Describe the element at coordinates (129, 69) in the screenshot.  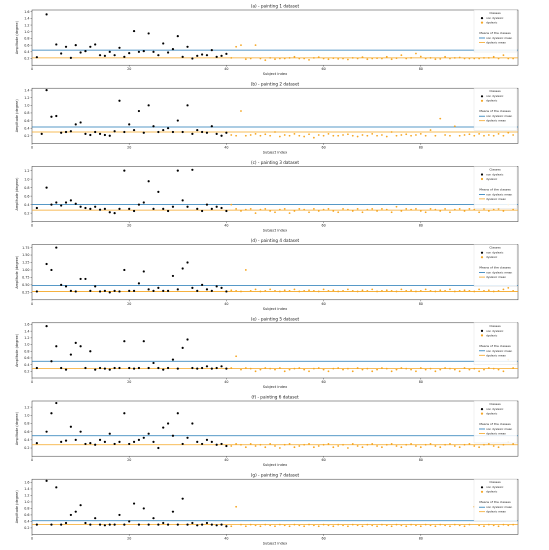
I see `x-tick-label: 20` at that location.